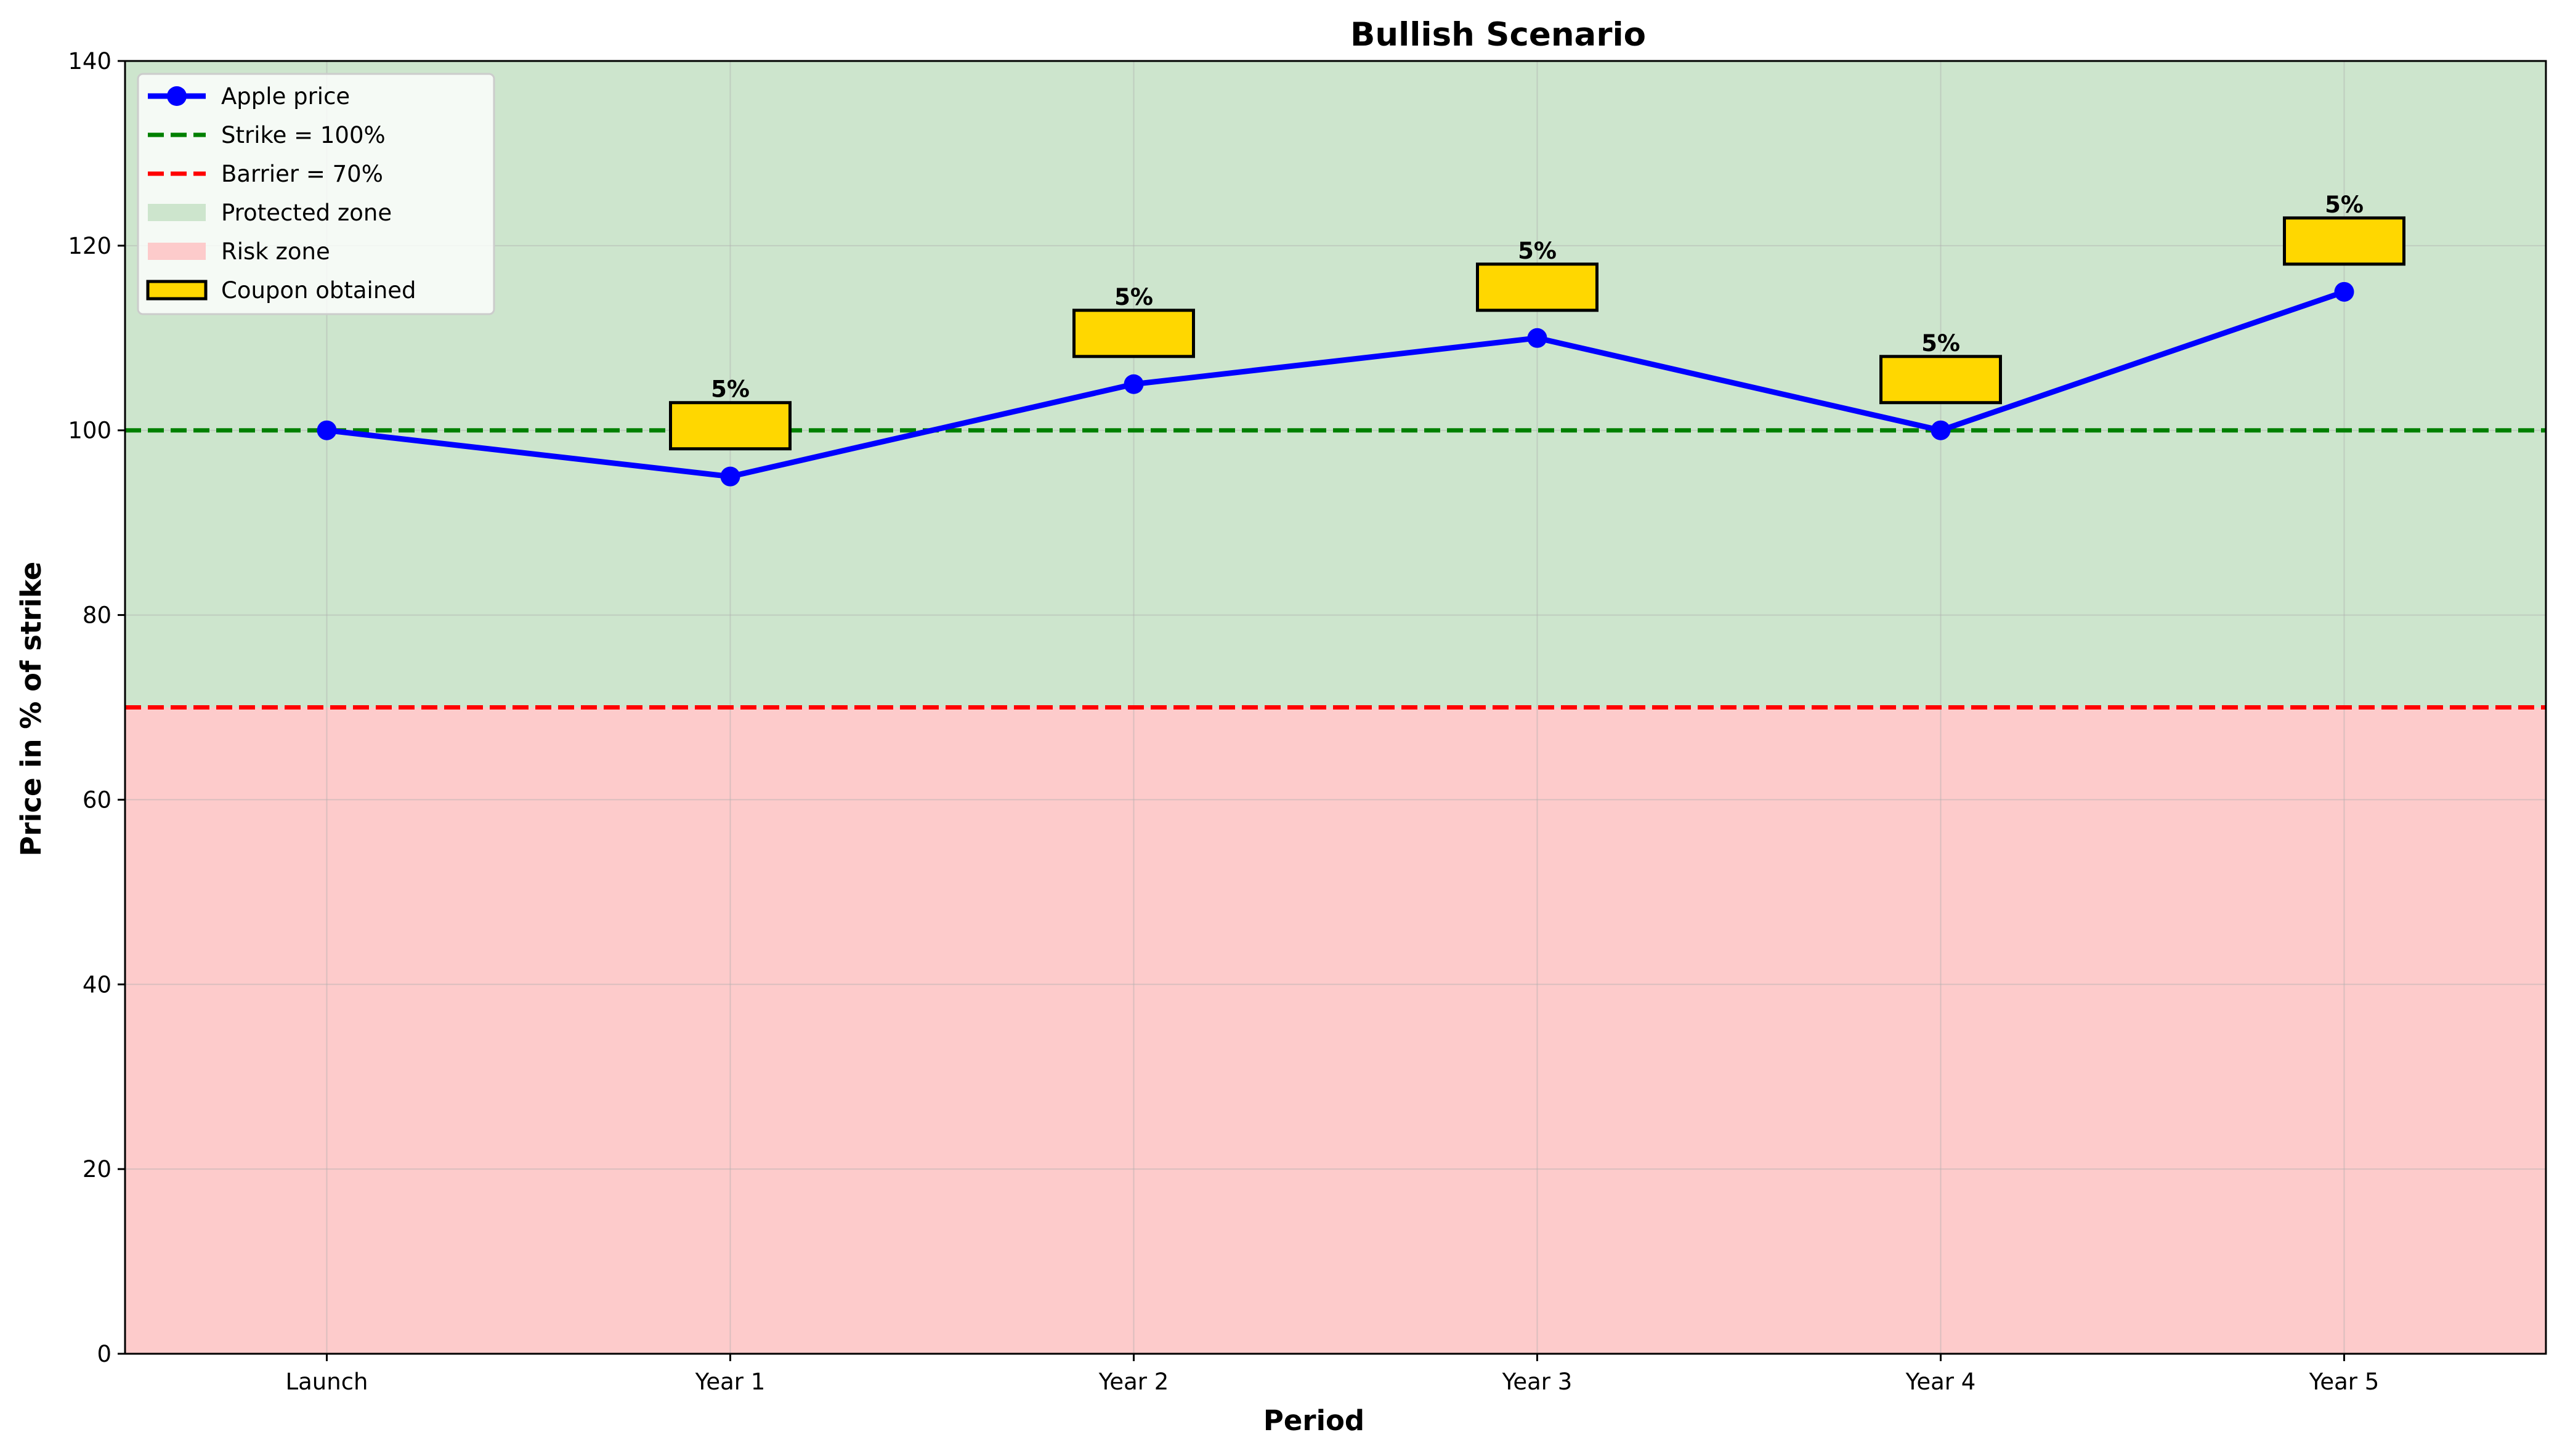 This screenshot has width=2565, height=1456. Describe the element at coordinates (177, 290) in the screenshot. I see `legend-handle-coupon` at that location.